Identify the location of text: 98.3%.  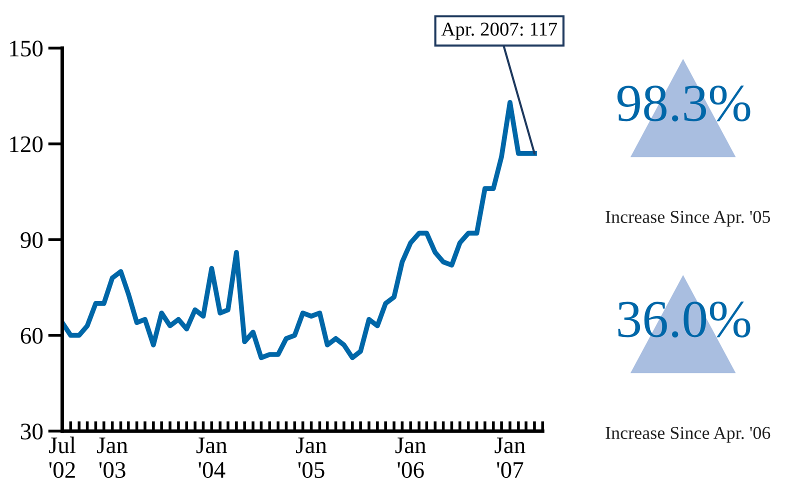
(683, 104).